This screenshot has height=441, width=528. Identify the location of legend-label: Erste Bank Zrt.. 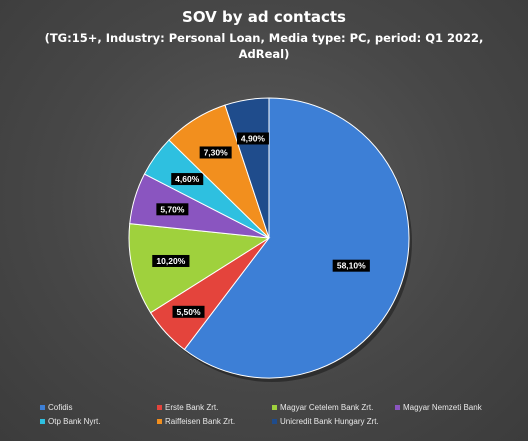
(192, 407).